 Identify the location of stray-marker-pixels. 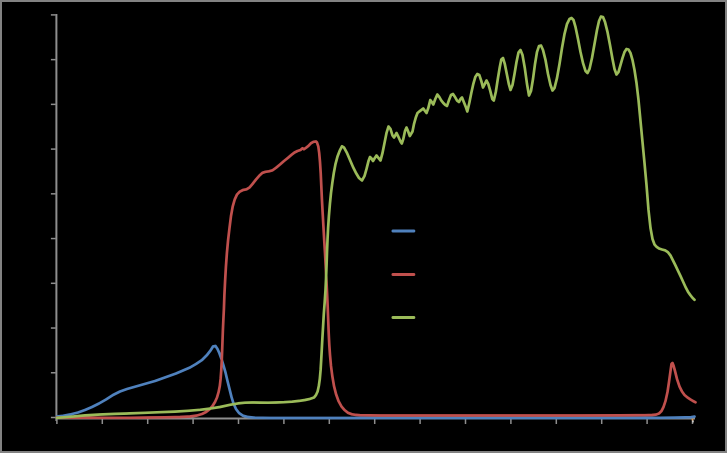
(692, 420).